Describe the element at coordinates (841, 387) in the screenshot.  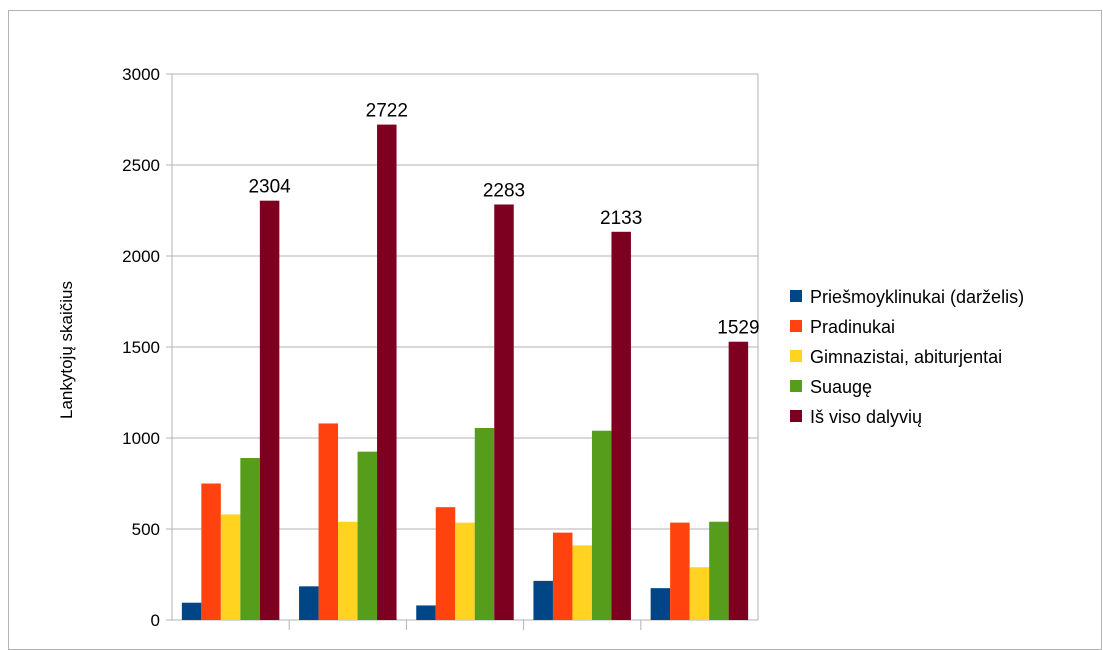
I see `legend-label: Suaugę` at that location.